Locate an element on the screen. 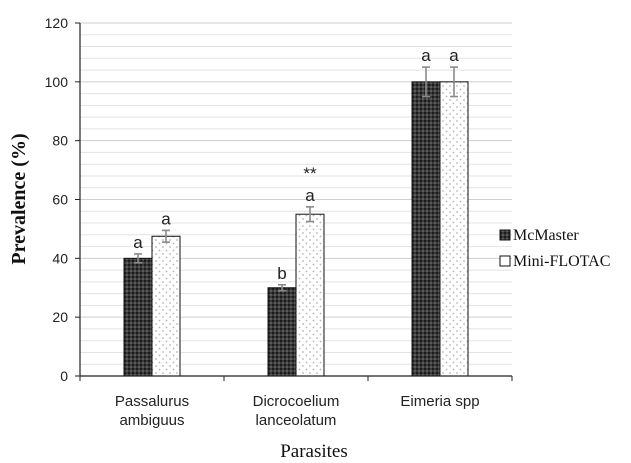  y-axis-title: Prevalence (%) is located at coordinates (19, 198).